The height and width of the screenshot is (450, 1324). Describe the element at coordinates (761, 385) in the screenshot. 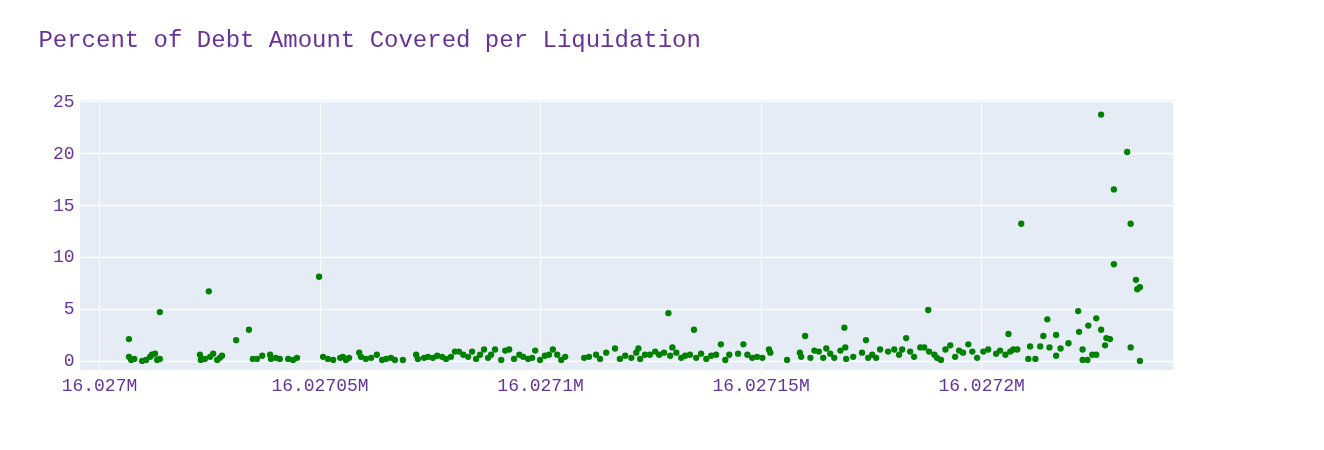

I see `x-tick-label: 16.02715M` at that location.